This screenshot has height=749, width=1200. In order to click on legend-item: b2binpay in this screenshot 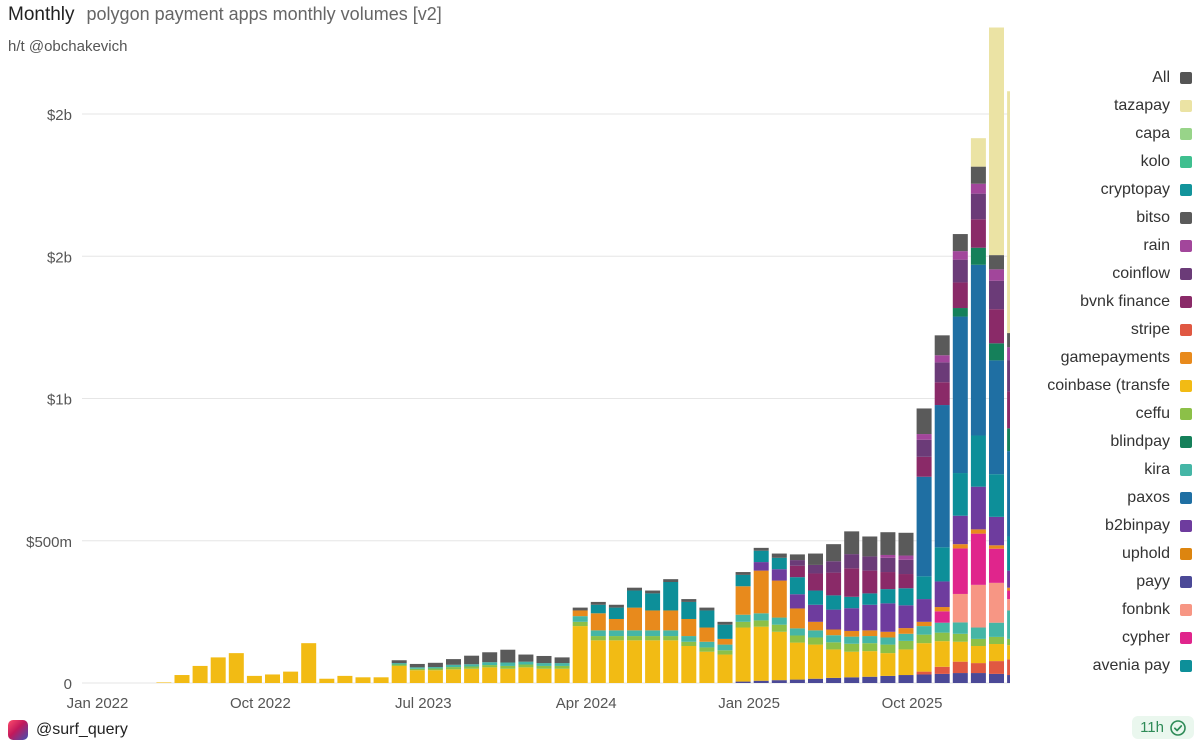, I will do `click(1092, 526)`.